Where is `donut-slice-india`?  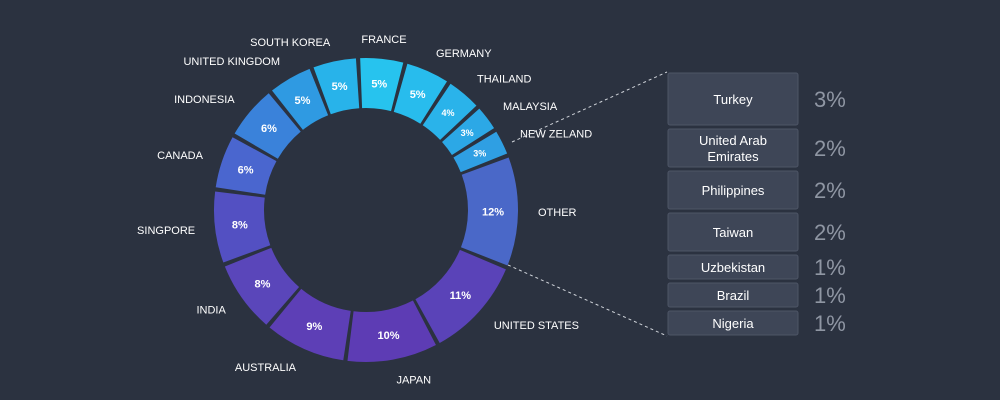
donut-slice-india is located at coordinates (262, 286).